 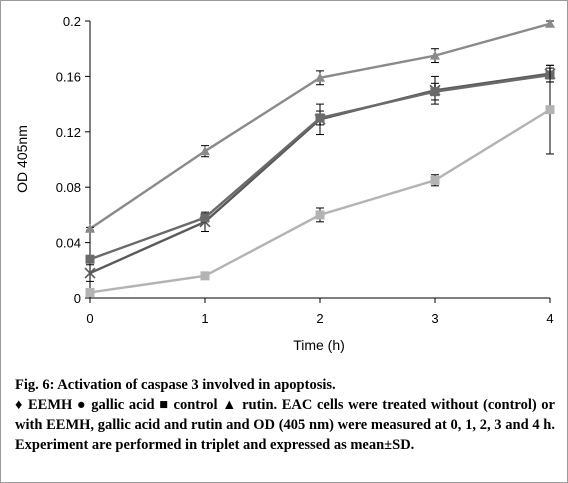 I want to click on y-tick-label: 0.12, so click(x=68, y=132).